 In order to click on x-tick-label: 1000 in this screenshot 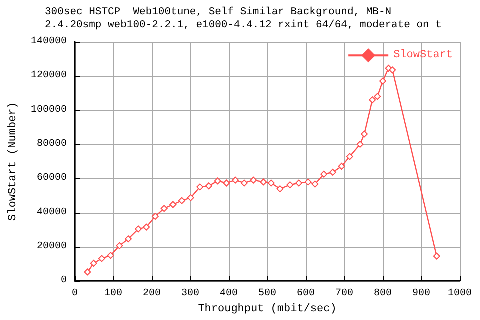, I will do `click(460, 294)`.